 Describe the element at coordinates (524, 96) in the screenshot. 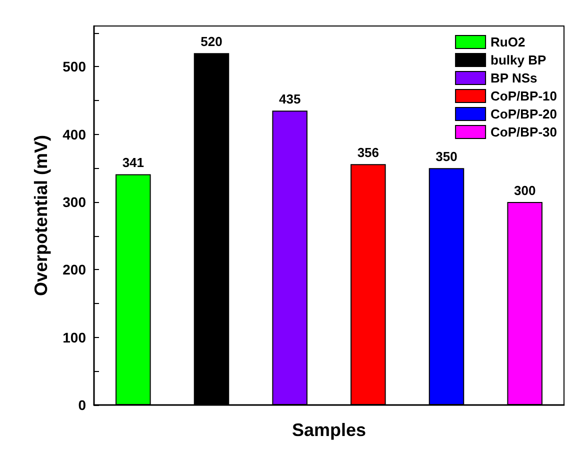

I see `legend-label: CoP/BP-10` at that location.